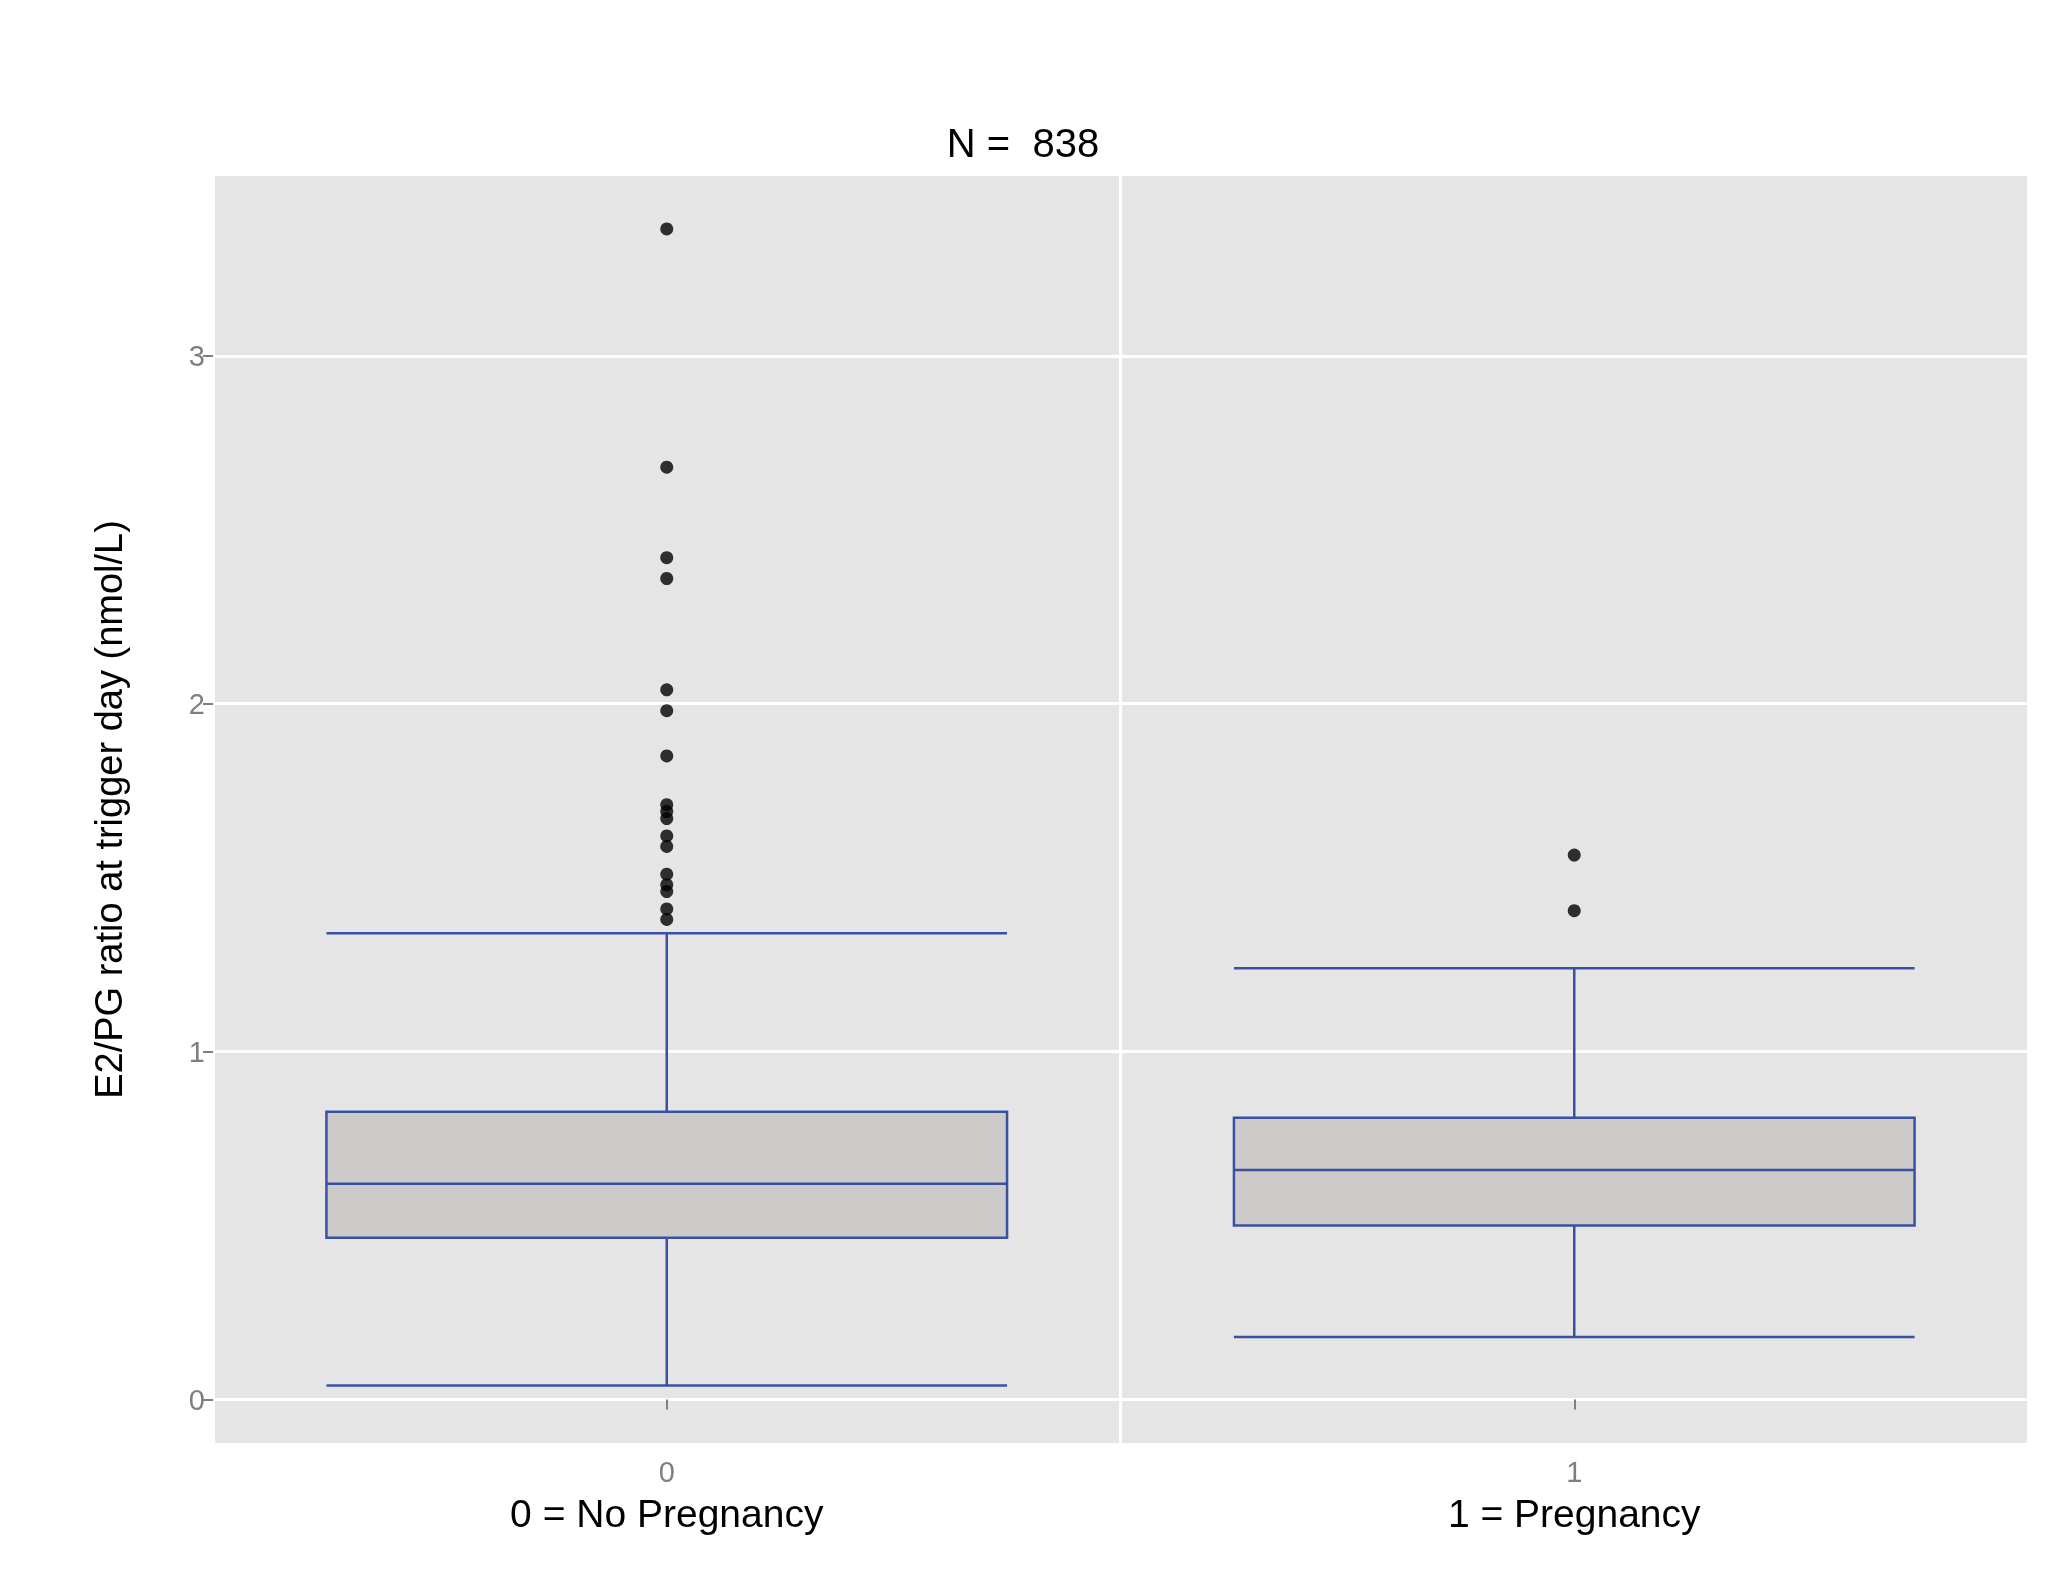 This screenshot has width=2052, height=1583. What do you see at coordinates (1574, 1513) in the screenshot?
I see `text: 1 = Pregnancy` at bounding box center [1574, 1513].